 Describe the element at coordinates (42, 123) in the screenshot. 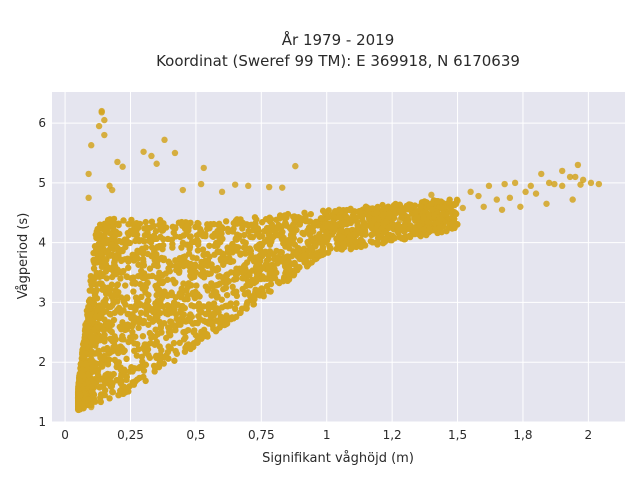

I see `y-tick-label: 6` at that location.